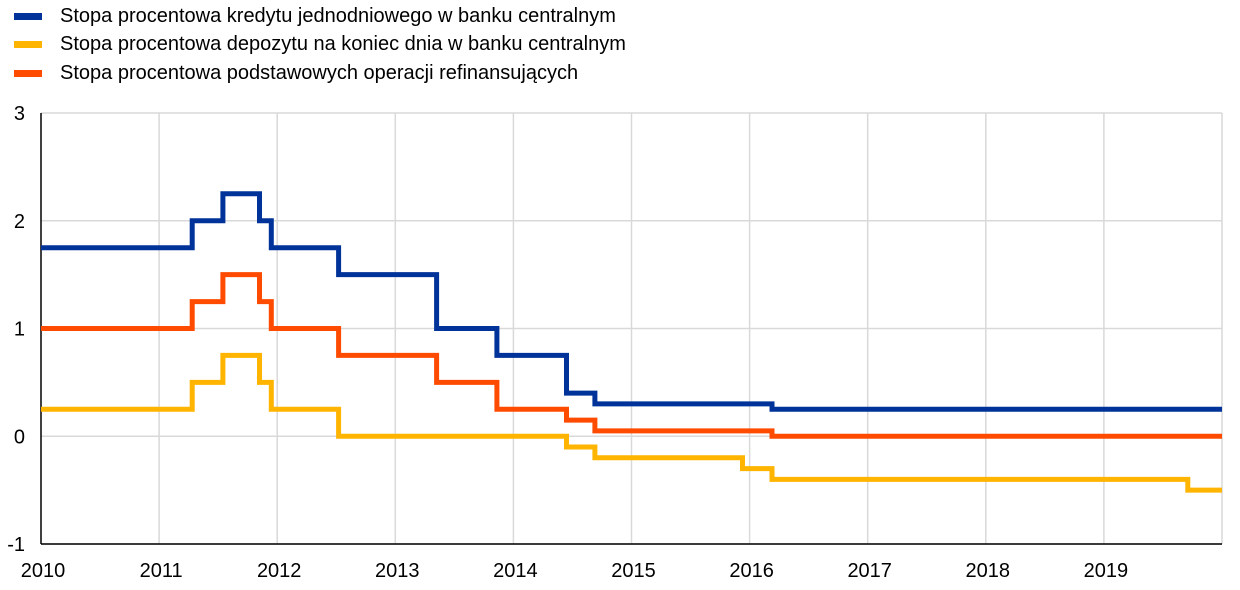 This screenshot has width=1240, height=590. Describe the element at coordinates (19, 222) in the screenshot. I see `y-tick-label: 2` at that location.